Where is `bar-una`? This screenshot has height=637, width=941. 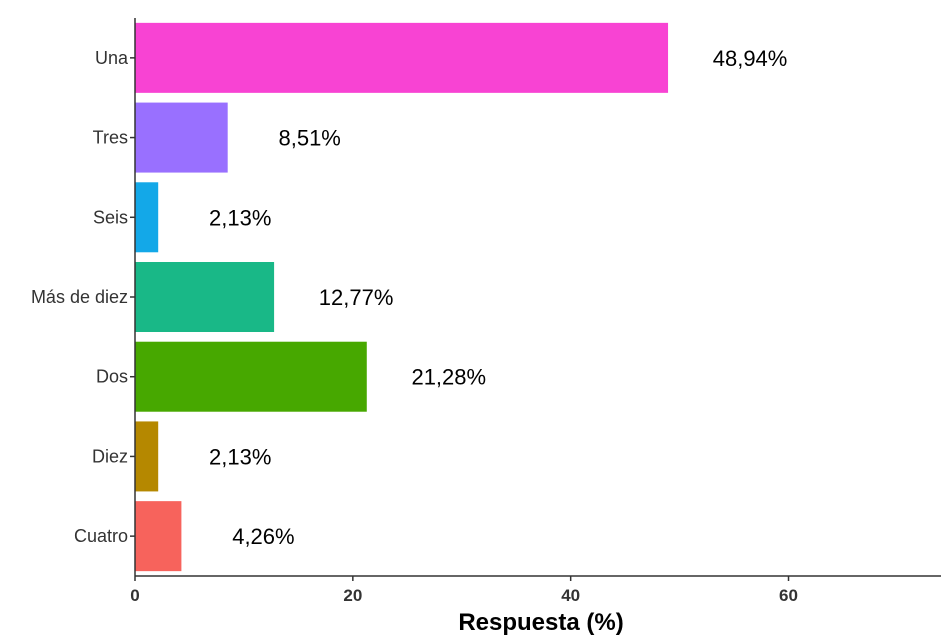 bar-una is located at coordinates (402, 57).